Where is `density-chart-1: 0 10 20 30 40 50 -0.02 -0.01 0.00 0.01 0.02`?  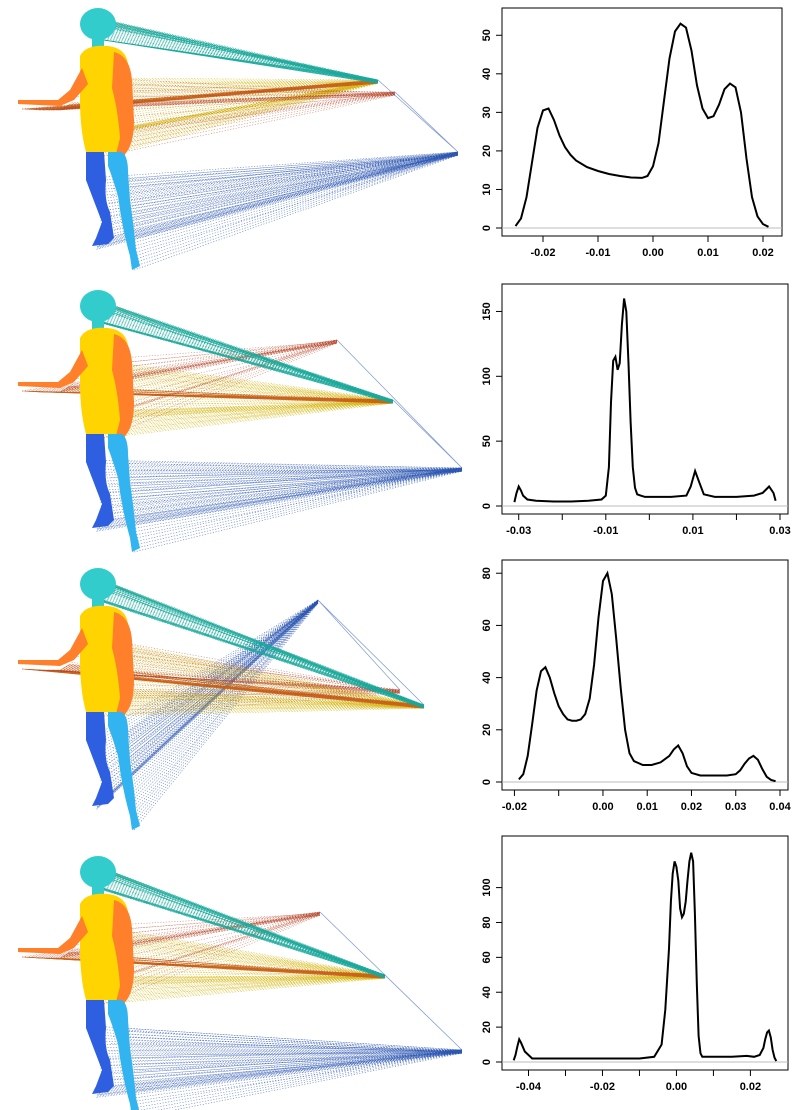 density-chart-1: 0 10 20 30 40 50 -0.02 -0.01 0.00 0.01 0.02 is located at coordinates (632, 133).